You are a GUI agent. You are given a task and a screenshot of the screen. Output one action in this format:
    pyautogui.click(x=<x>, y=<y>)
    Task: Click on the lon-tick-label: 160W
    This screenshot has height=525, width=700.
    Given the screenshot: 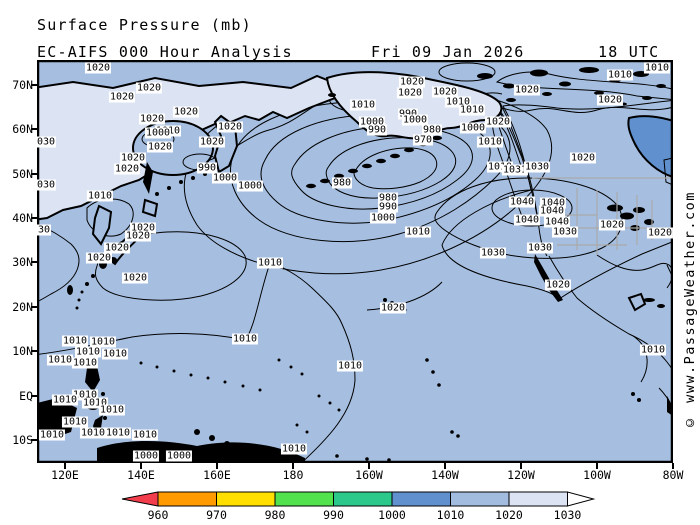 What is the action you would take?
    pyautogui.click(x=369, y=475)
    